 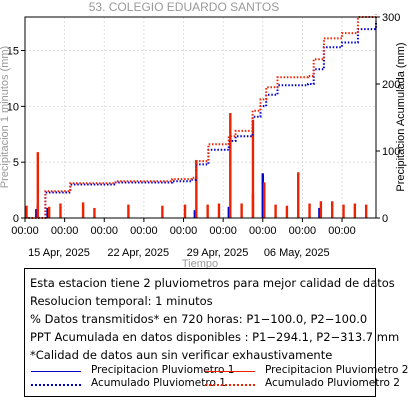 What do you see at coordinates (158, 383) in the screenshot?
I see `legend-label-p1-acc: Acumulado Pluviometro 1` at bounding box center [158, 383].